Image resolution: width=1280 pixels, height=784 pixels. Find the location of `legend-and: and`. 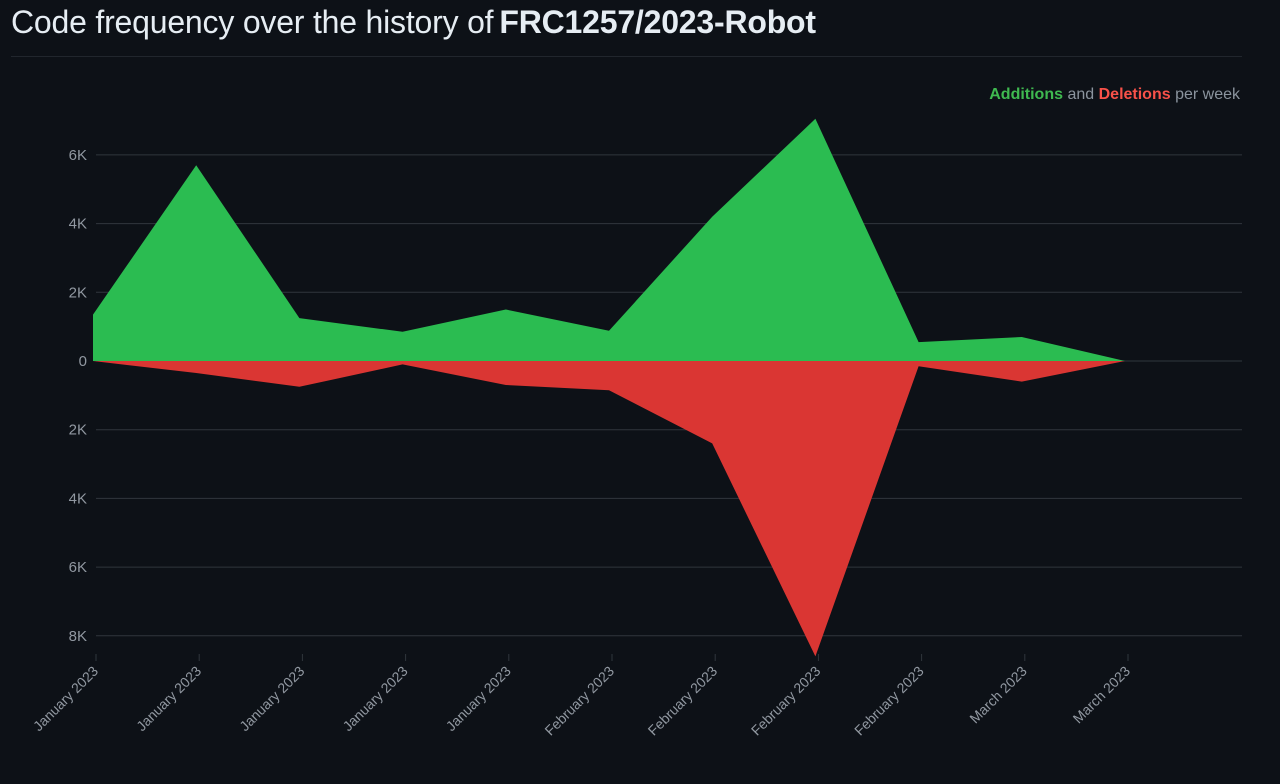

legend-and: and is located at coordinates (1081, 94).